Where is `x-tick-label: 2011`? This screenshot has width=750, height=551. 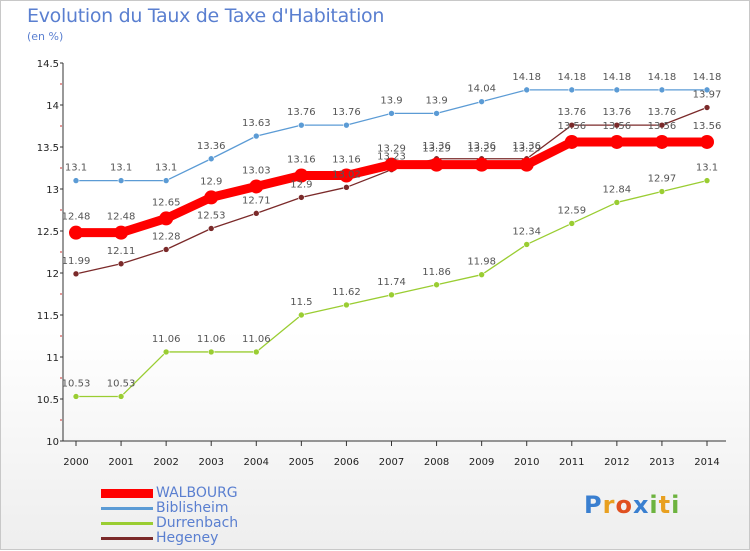 x-tick-label: 2011 is located at coordinates (571, 462).